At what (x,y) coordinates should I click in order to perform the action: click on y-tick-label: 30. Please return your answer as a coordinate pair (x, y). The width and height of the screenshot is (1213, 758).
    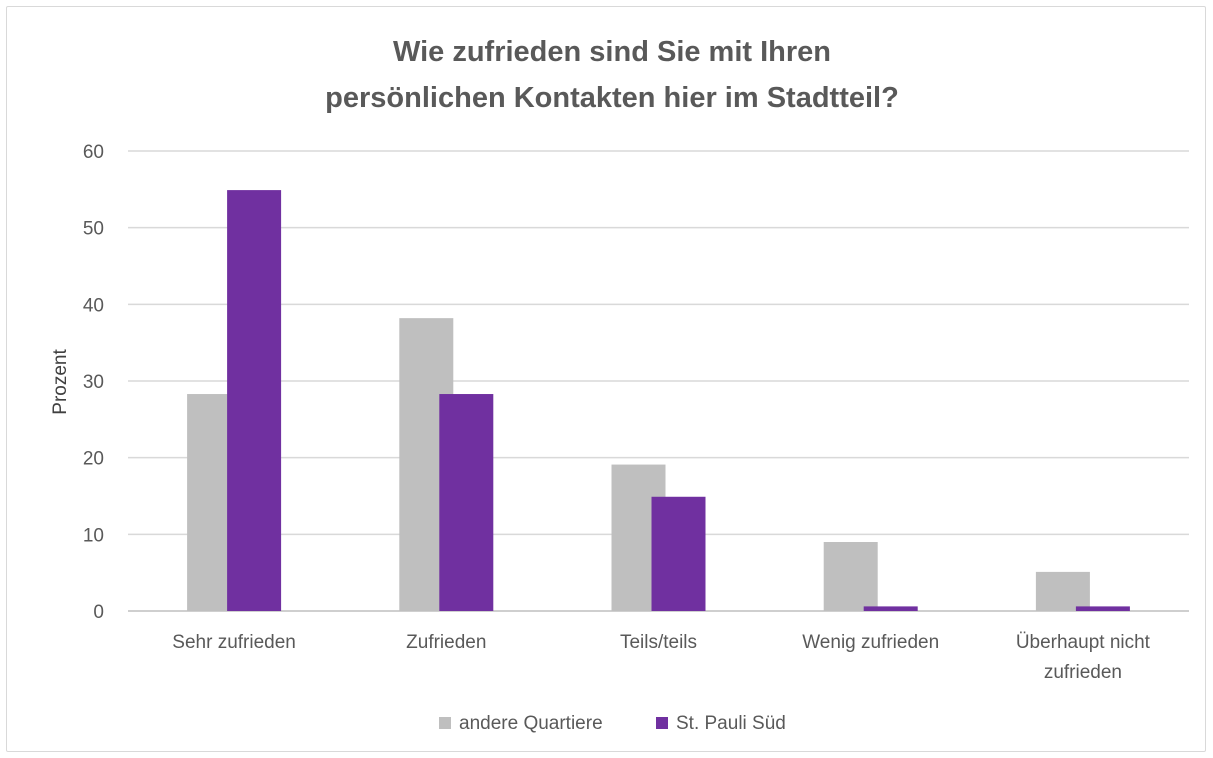
    Looking at the image, I should click on (93, 382).